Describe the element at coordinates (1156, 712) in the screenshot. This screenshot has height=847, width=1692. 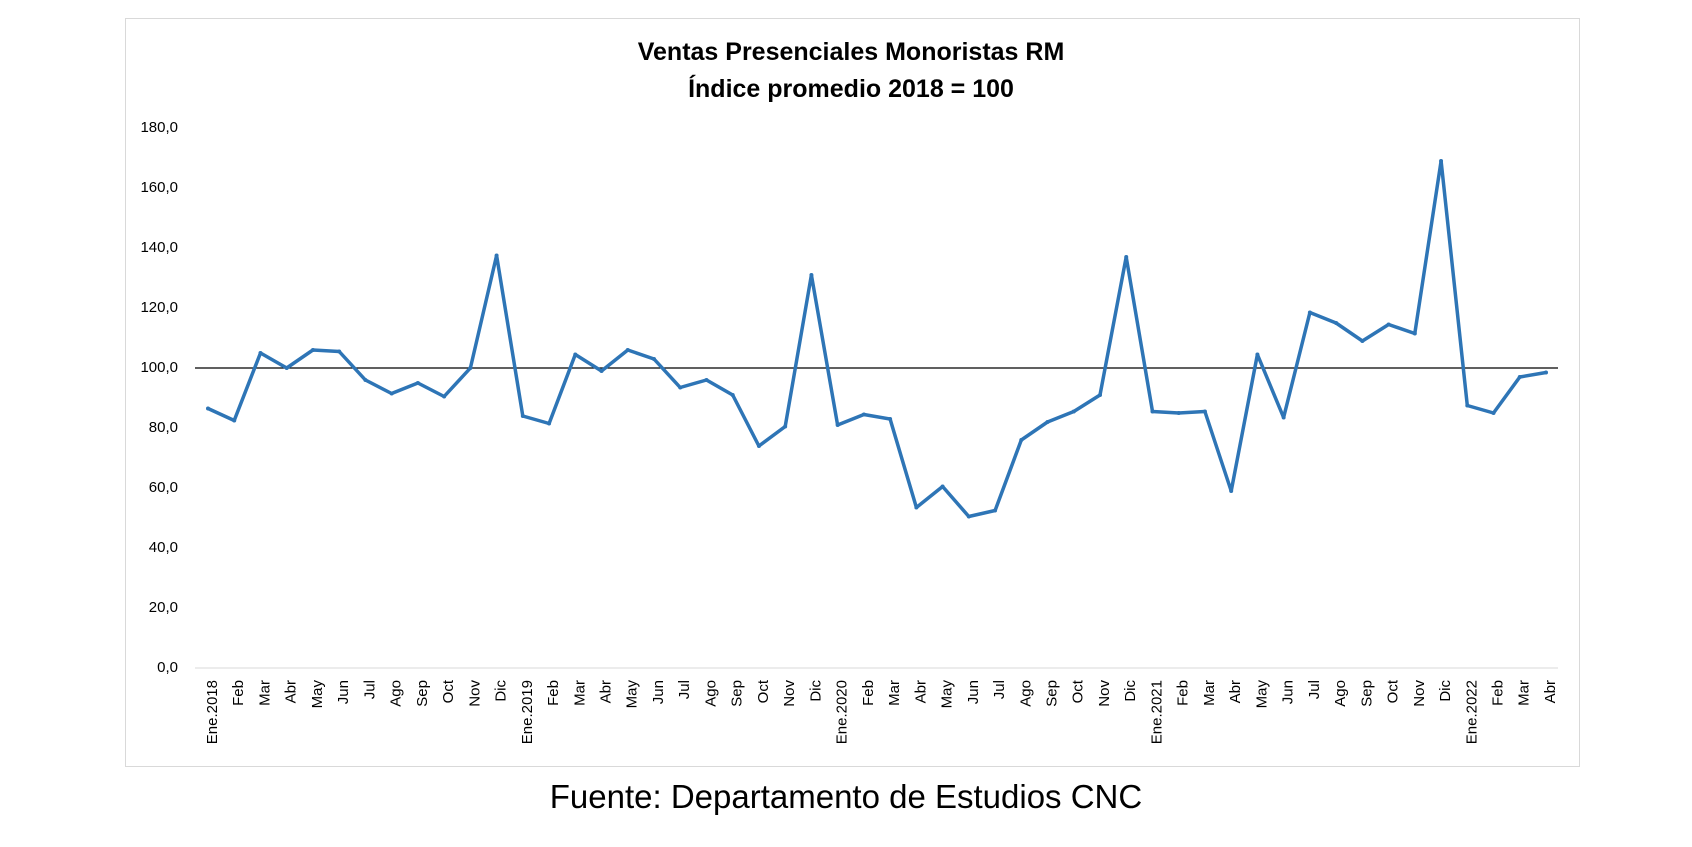
I see `x-tick-label: Ene.2021` at that location.